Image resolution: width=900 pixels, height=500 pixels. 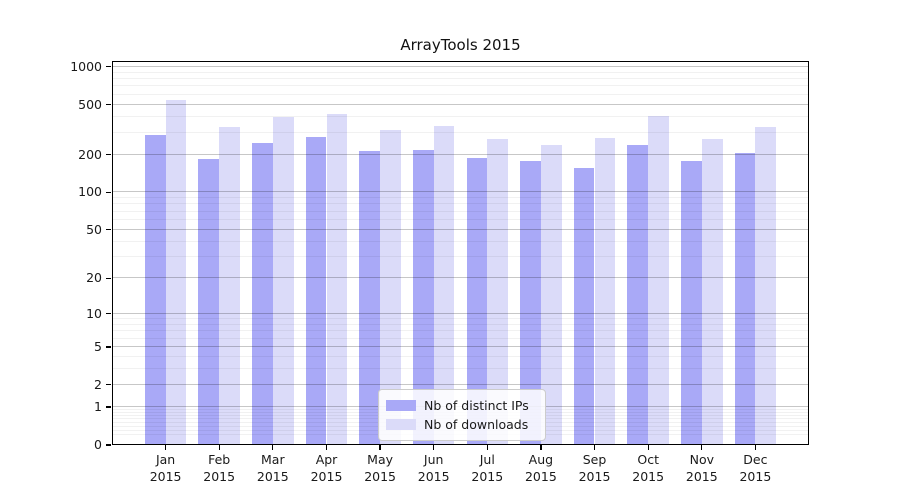 I want to click on y-axis-tick-label: 200, so click(x=90, y=154).